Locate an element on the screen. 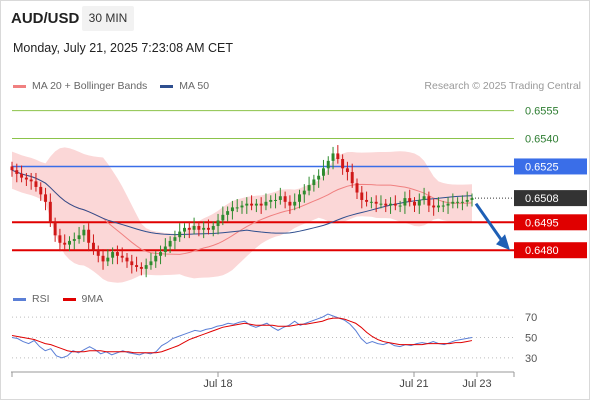 The image size is (590, 400). chart-datetime: Monday, July 21, 2025 7:23:08 AM CET is located at coordinates (123, 48).